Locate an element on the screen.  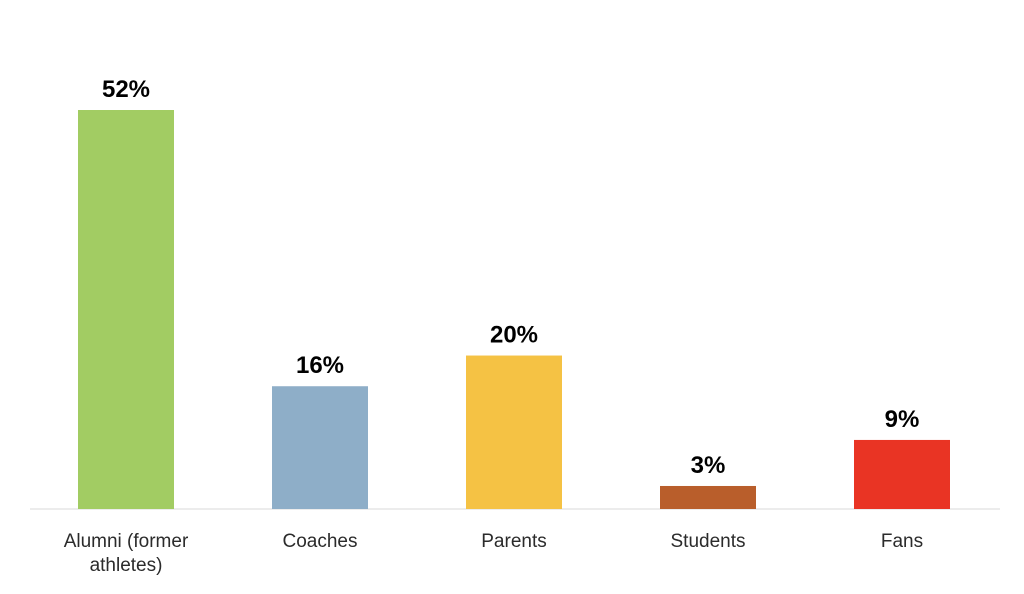
category-label-alumni-former: Alumni (former athletes) is located at coordinates (126, 553).